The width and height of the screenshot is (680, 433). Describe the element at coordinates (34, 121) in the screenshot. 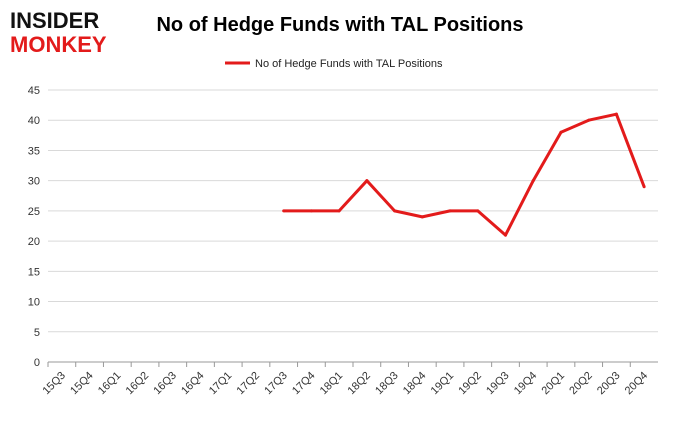

I see `y-tick-label: 40` at that location.